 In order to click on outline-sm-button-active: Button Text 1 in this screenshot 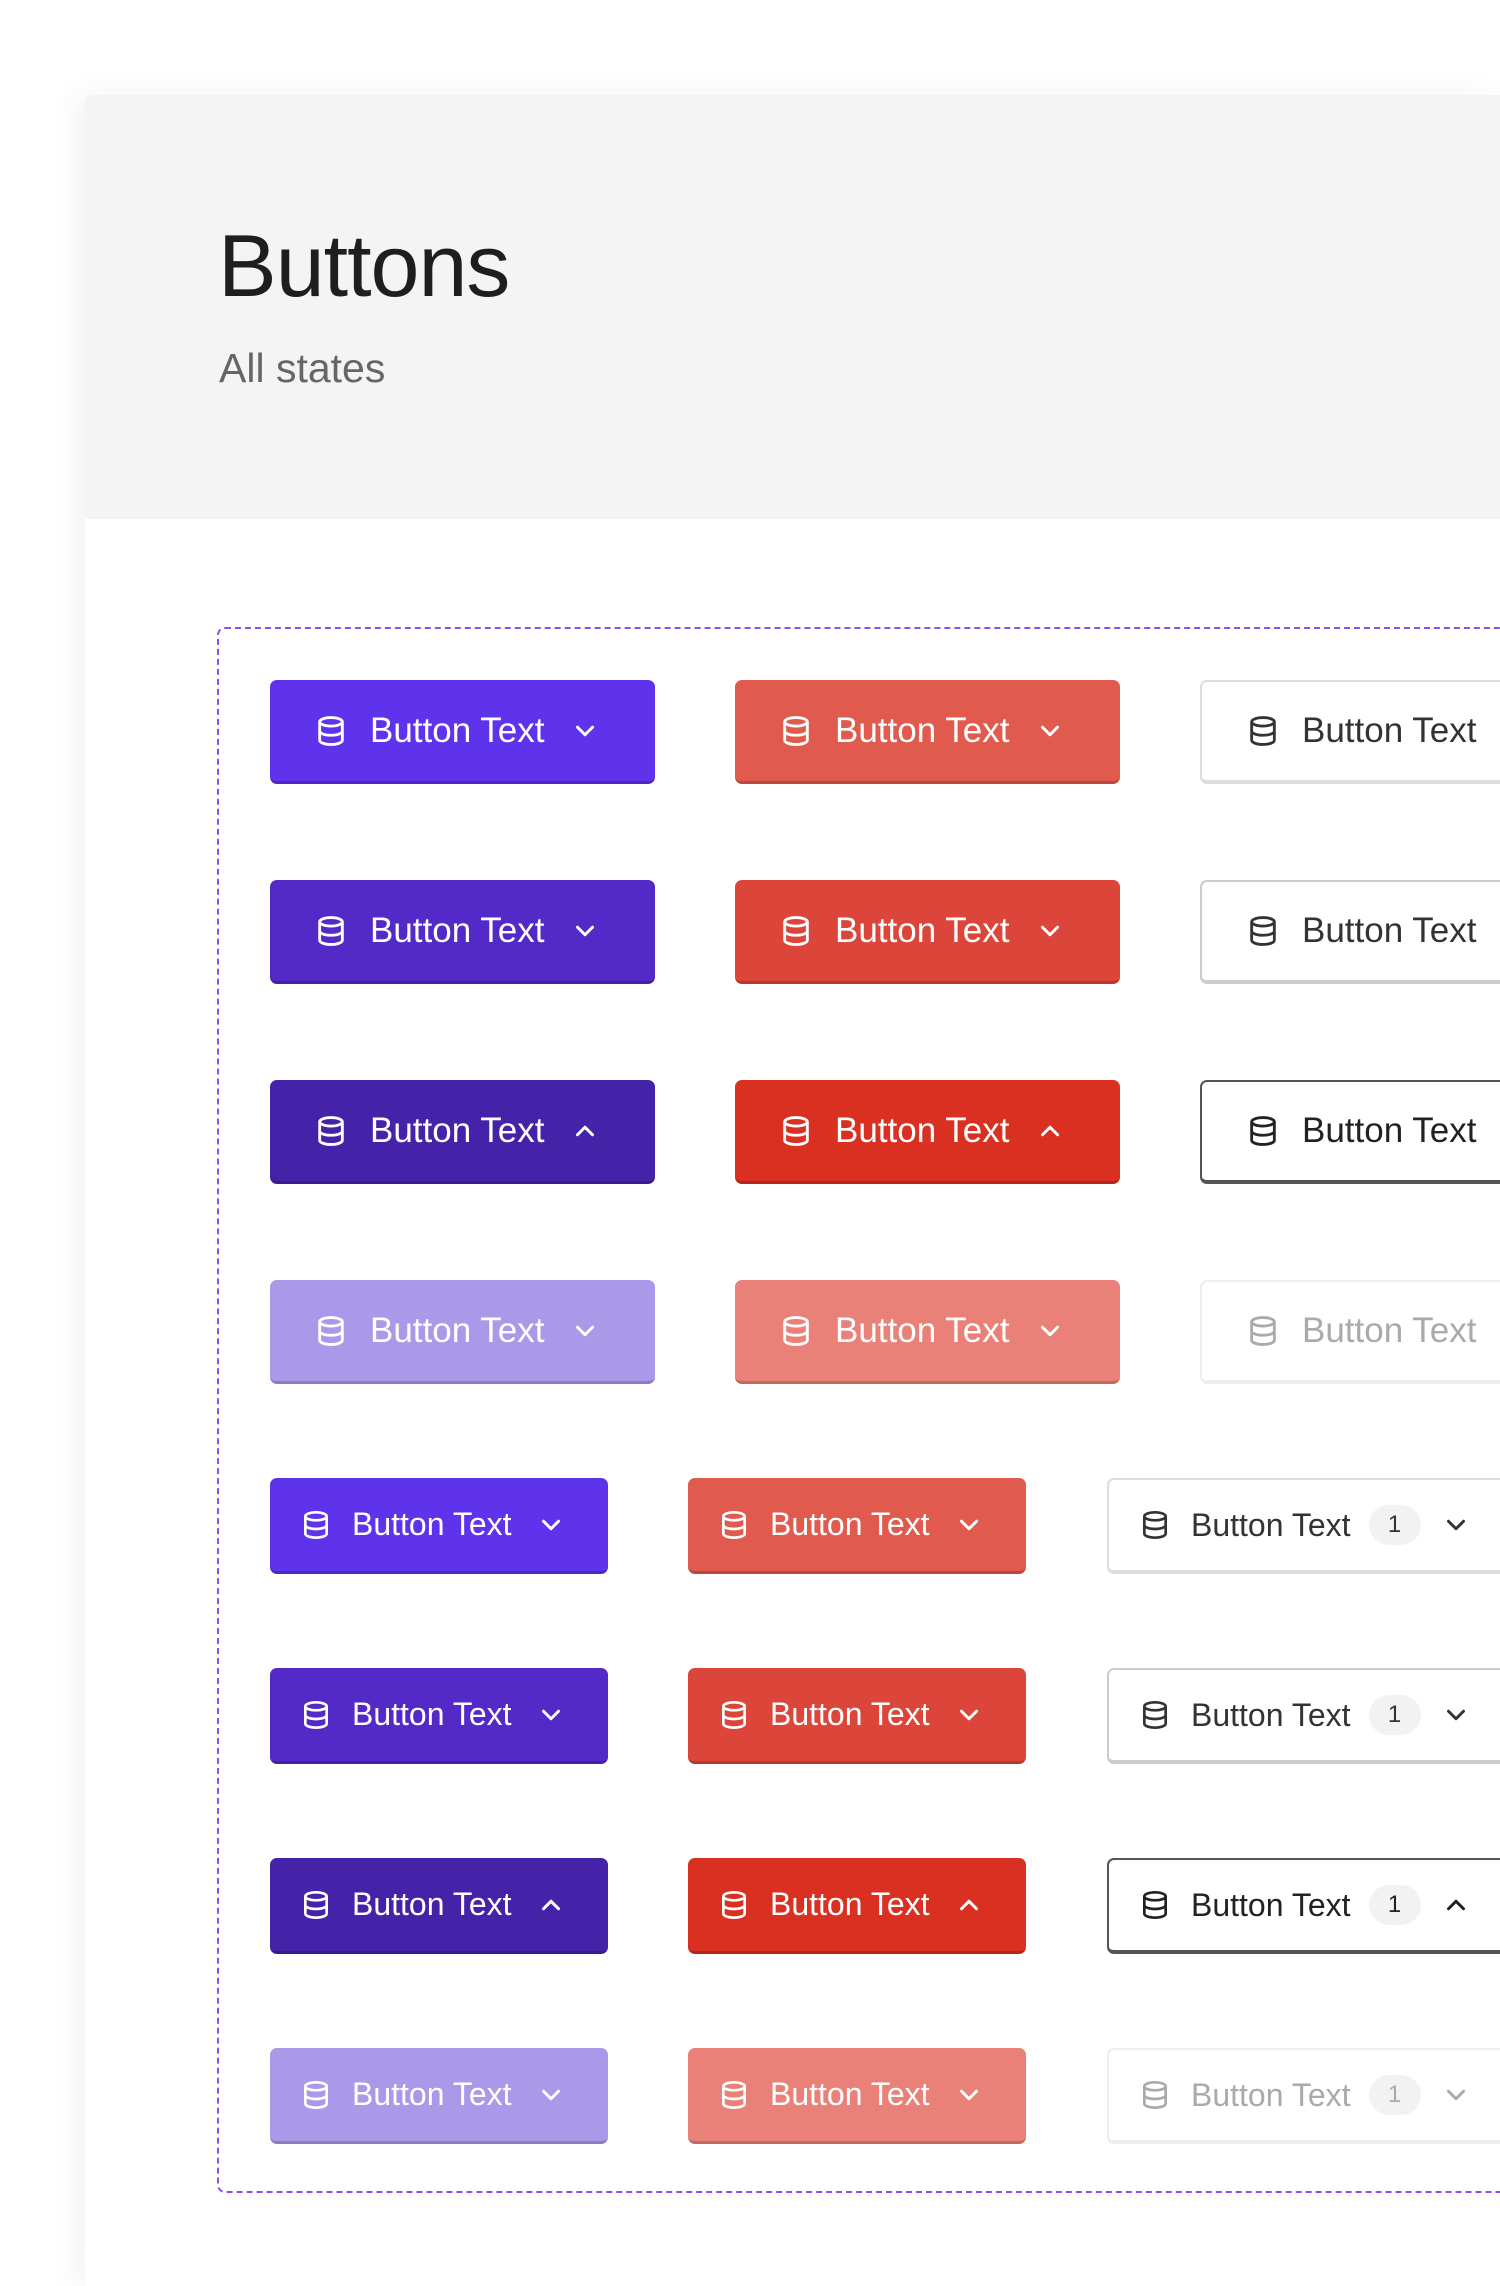, I will do `click(1303, 1906)`.